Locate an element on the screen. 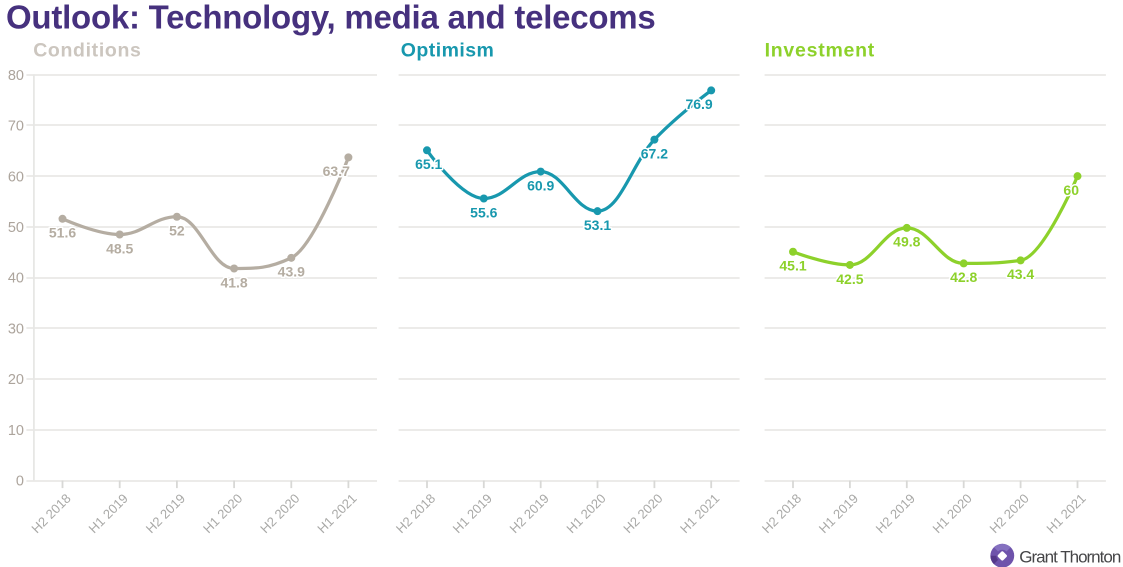 This screenshot has width=1123, height=567. svg-text: 76.9 is located at coordinates (698, 104).